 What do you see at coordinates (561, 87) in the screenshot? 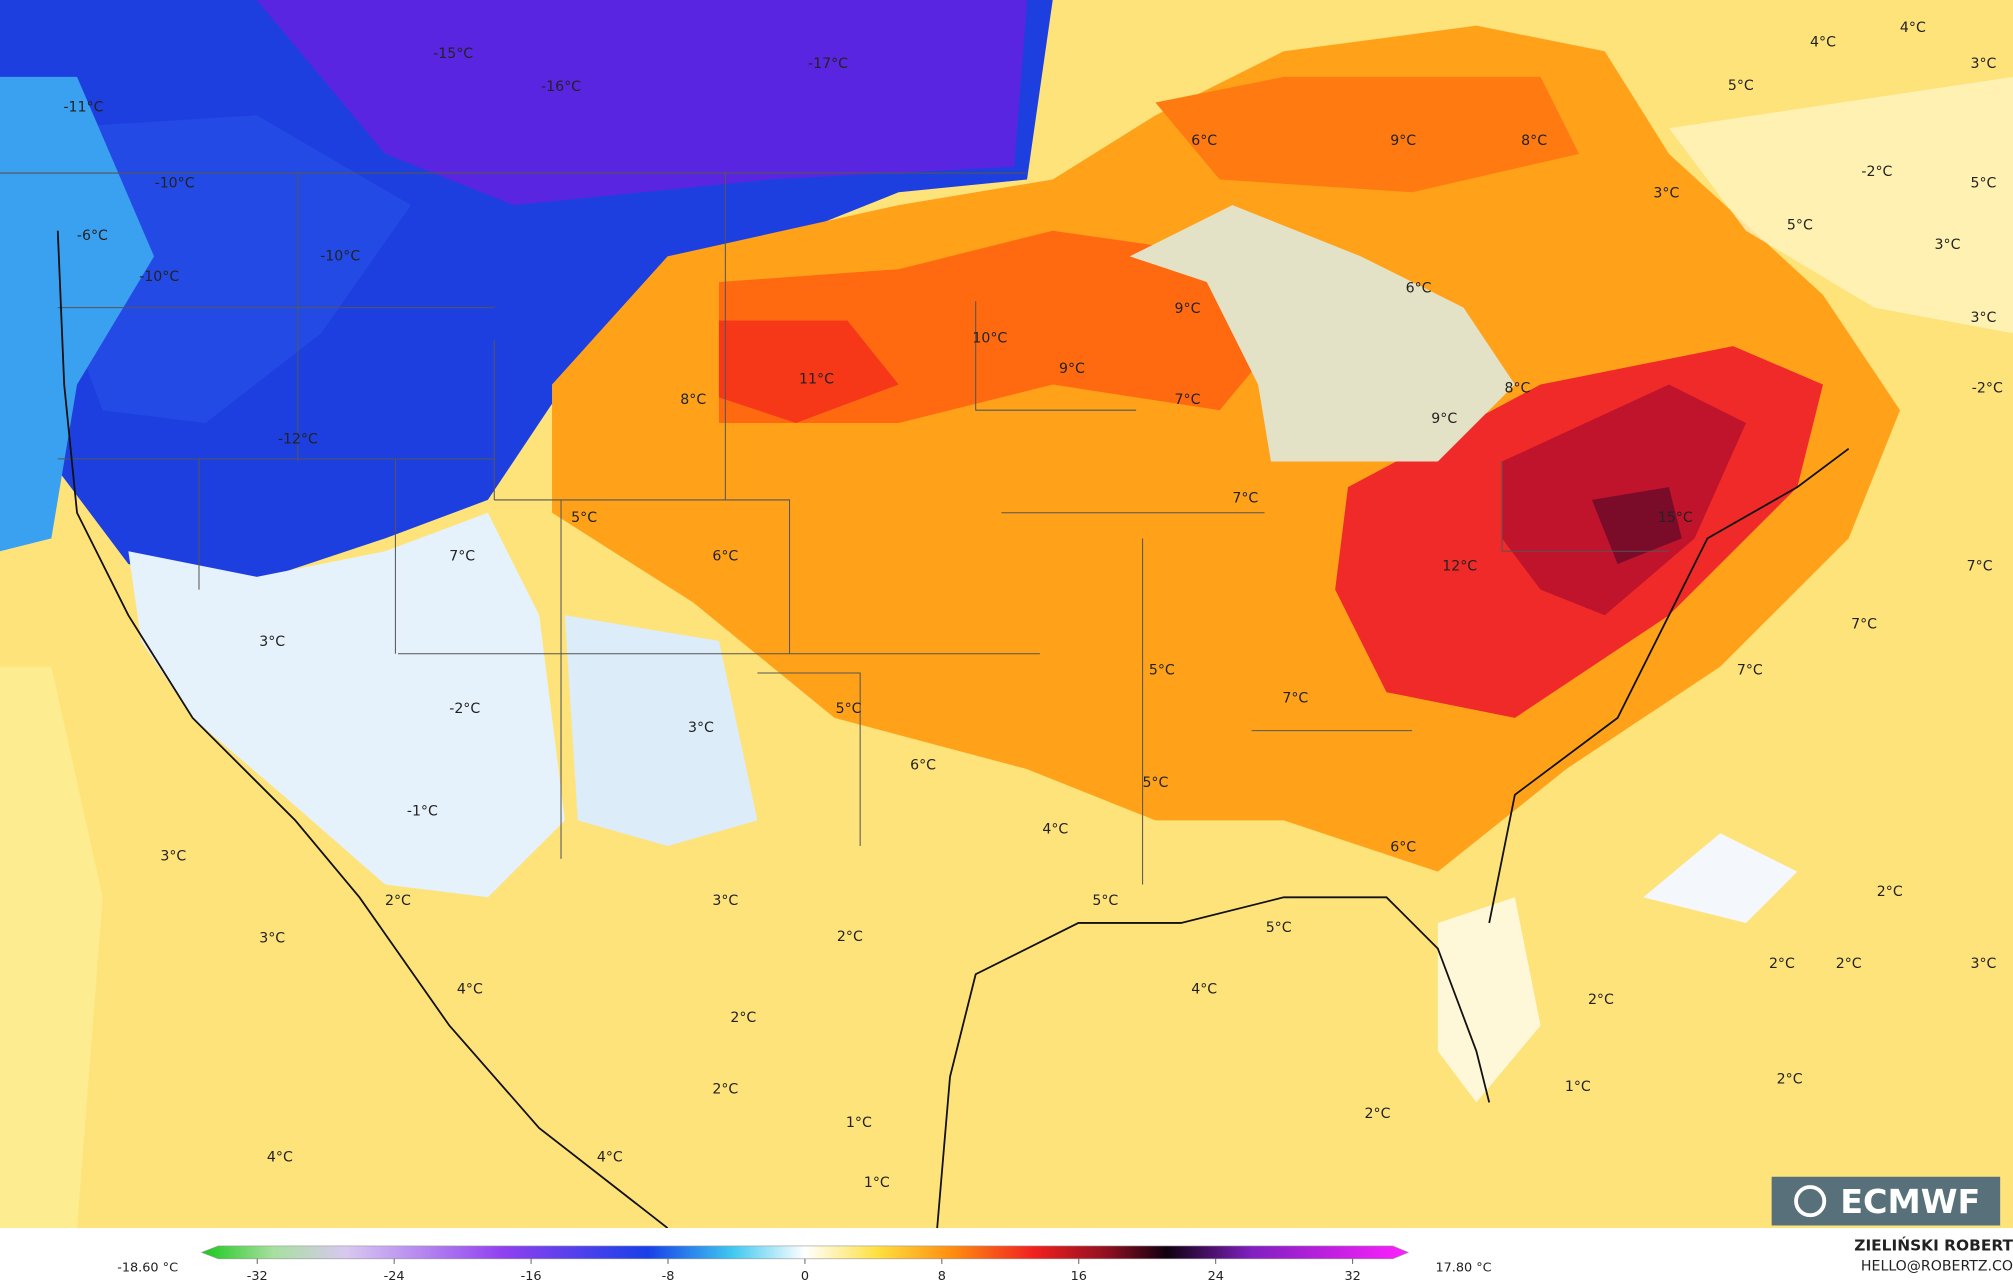
I see `temperature-label: -16°C` at bounding box center [561, 87].